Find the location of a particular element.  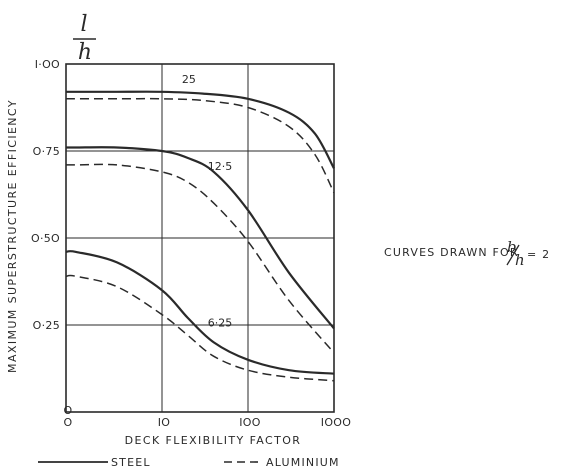

y-tick-label: O is located at coordinates (68, 410).